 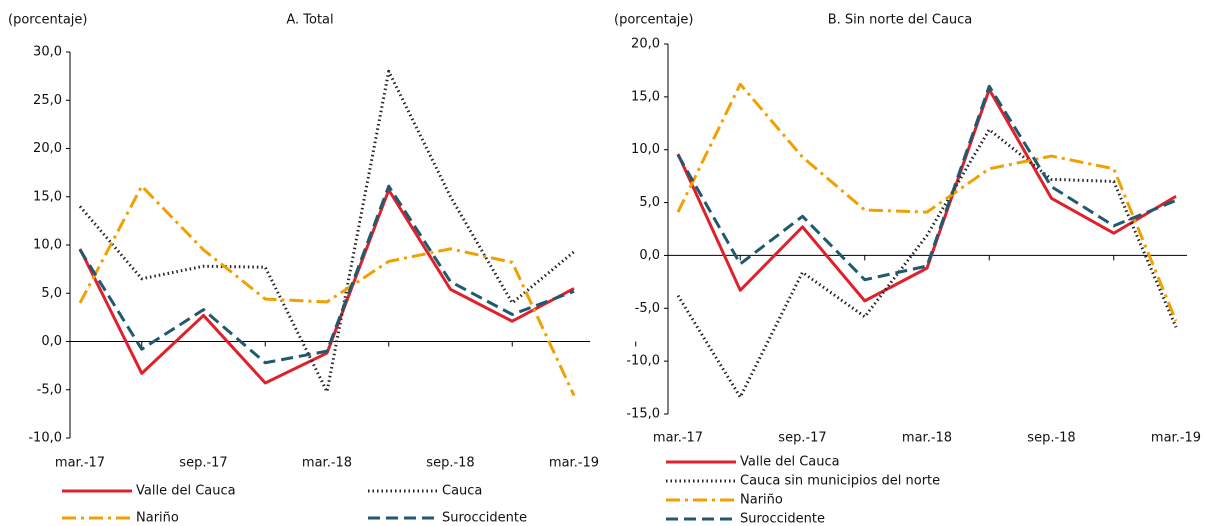 I want to click on y-tick-label: -15,0, so click(x=643, y=414).